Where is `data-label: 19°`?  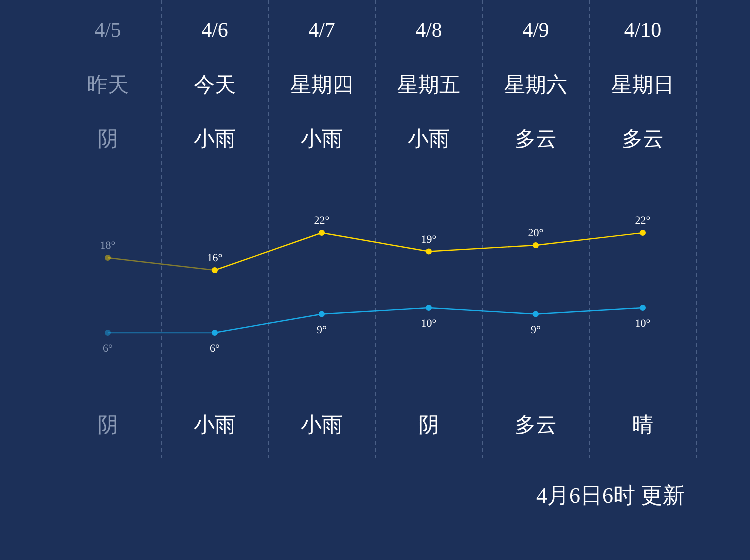
data-label: 19° is located at coordinates (429, 240).